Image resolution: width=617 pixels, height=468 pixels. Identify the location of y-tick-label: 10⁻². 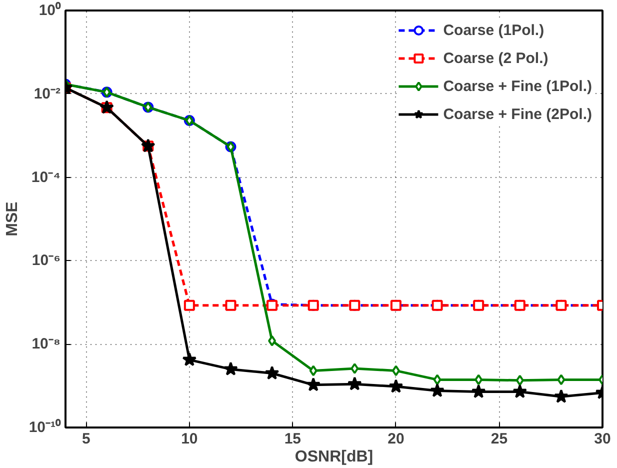
(47, 93).